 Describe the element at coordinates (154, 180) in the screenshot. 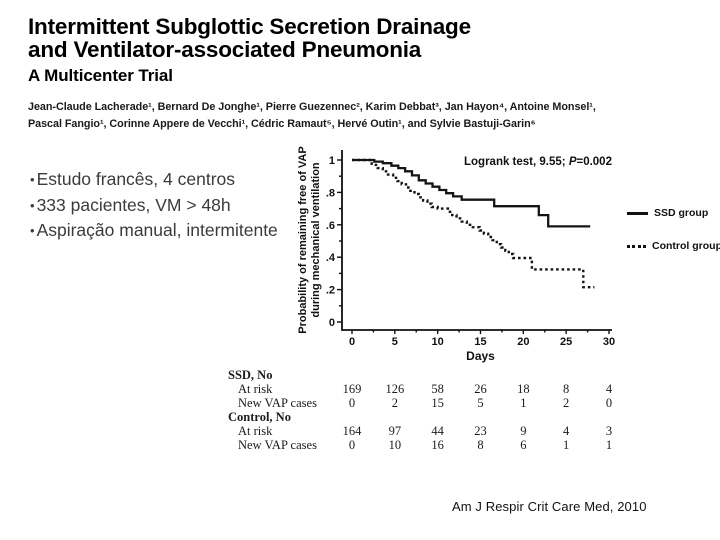

I see `bullet-item: Estudo francês, 4 centros` at that location.